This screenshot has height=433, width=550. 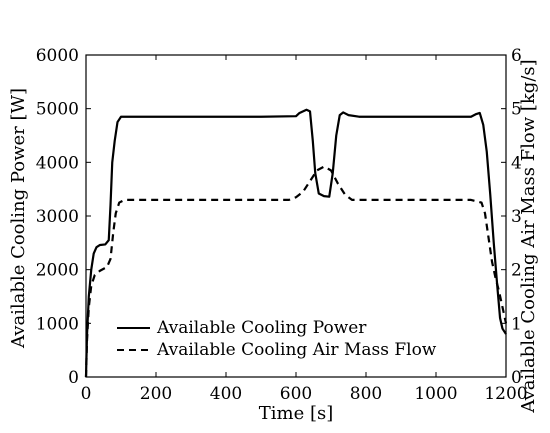 What do you see at coordinates (296, 394) in the screenshot?
I see `x-tick-label: 600` at bounding box center [296, 394].